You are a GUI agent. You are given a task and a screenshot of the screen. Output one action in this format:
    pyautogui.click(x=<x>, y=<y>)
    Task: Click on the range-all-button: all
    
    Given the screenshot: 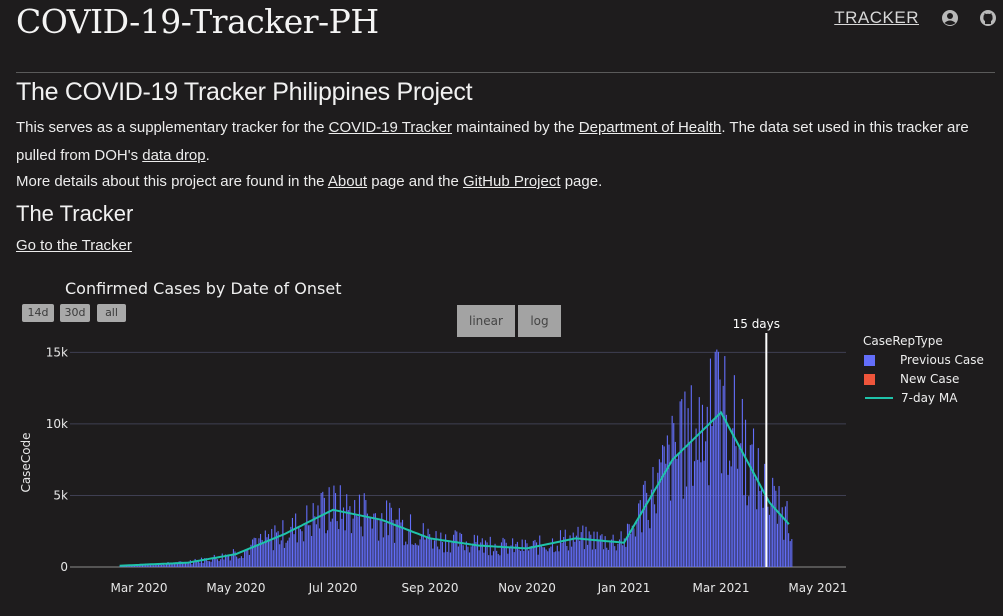 What is the action you would take?
    pyautogui.click(x=111, y=313)
    